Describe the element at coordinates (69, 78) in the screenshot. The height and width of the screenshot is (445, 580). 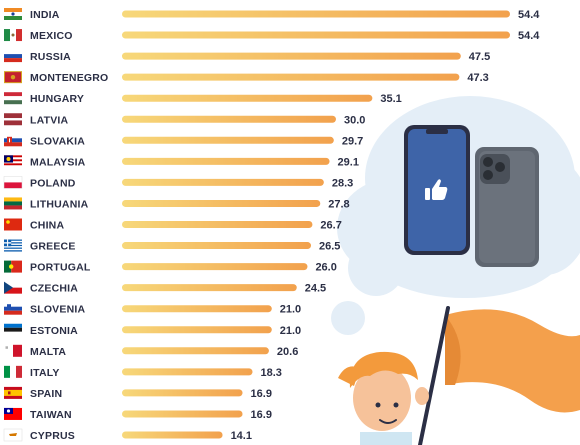
I see `category-label: MONTENEGRO` at that location.